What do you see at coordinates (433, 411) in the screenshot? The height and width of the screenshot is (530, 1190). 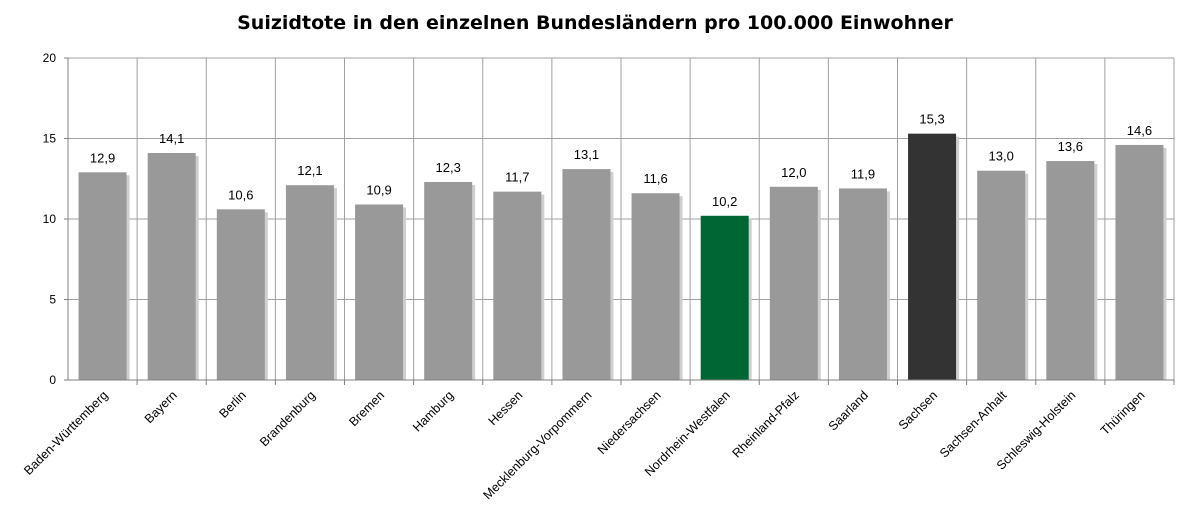 I see `category-label: Hamburg` at bounding box center [433, 411].